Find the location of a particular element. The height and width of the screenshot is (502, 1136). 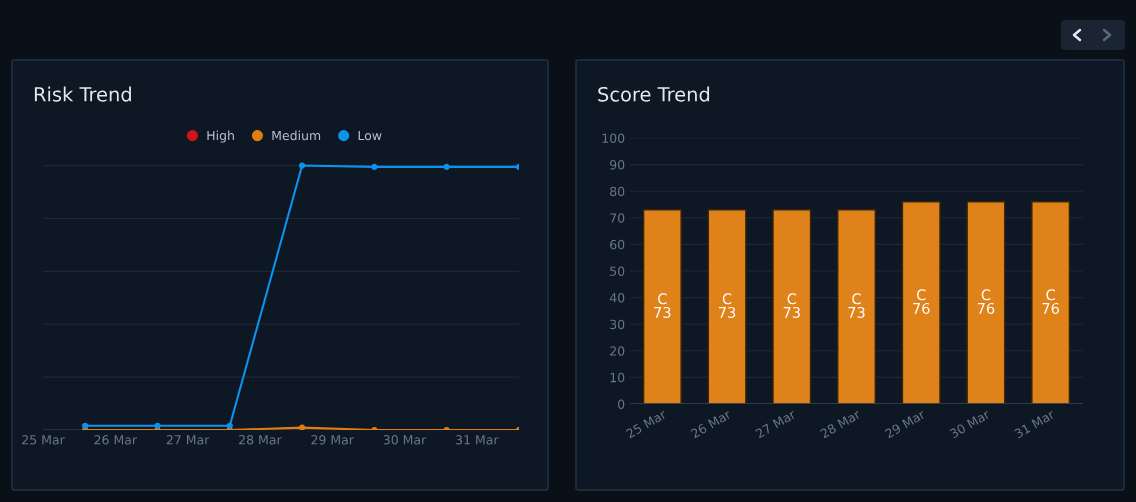

y-tick-label: 90 is located at coordinates (617, 165).